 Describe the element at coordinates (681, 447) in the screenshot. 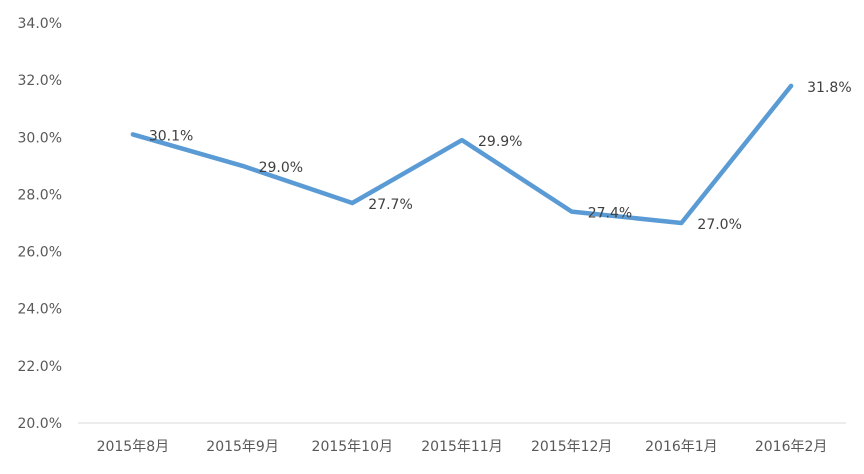

I see `x-tick-label: 2016年1月` at that location.